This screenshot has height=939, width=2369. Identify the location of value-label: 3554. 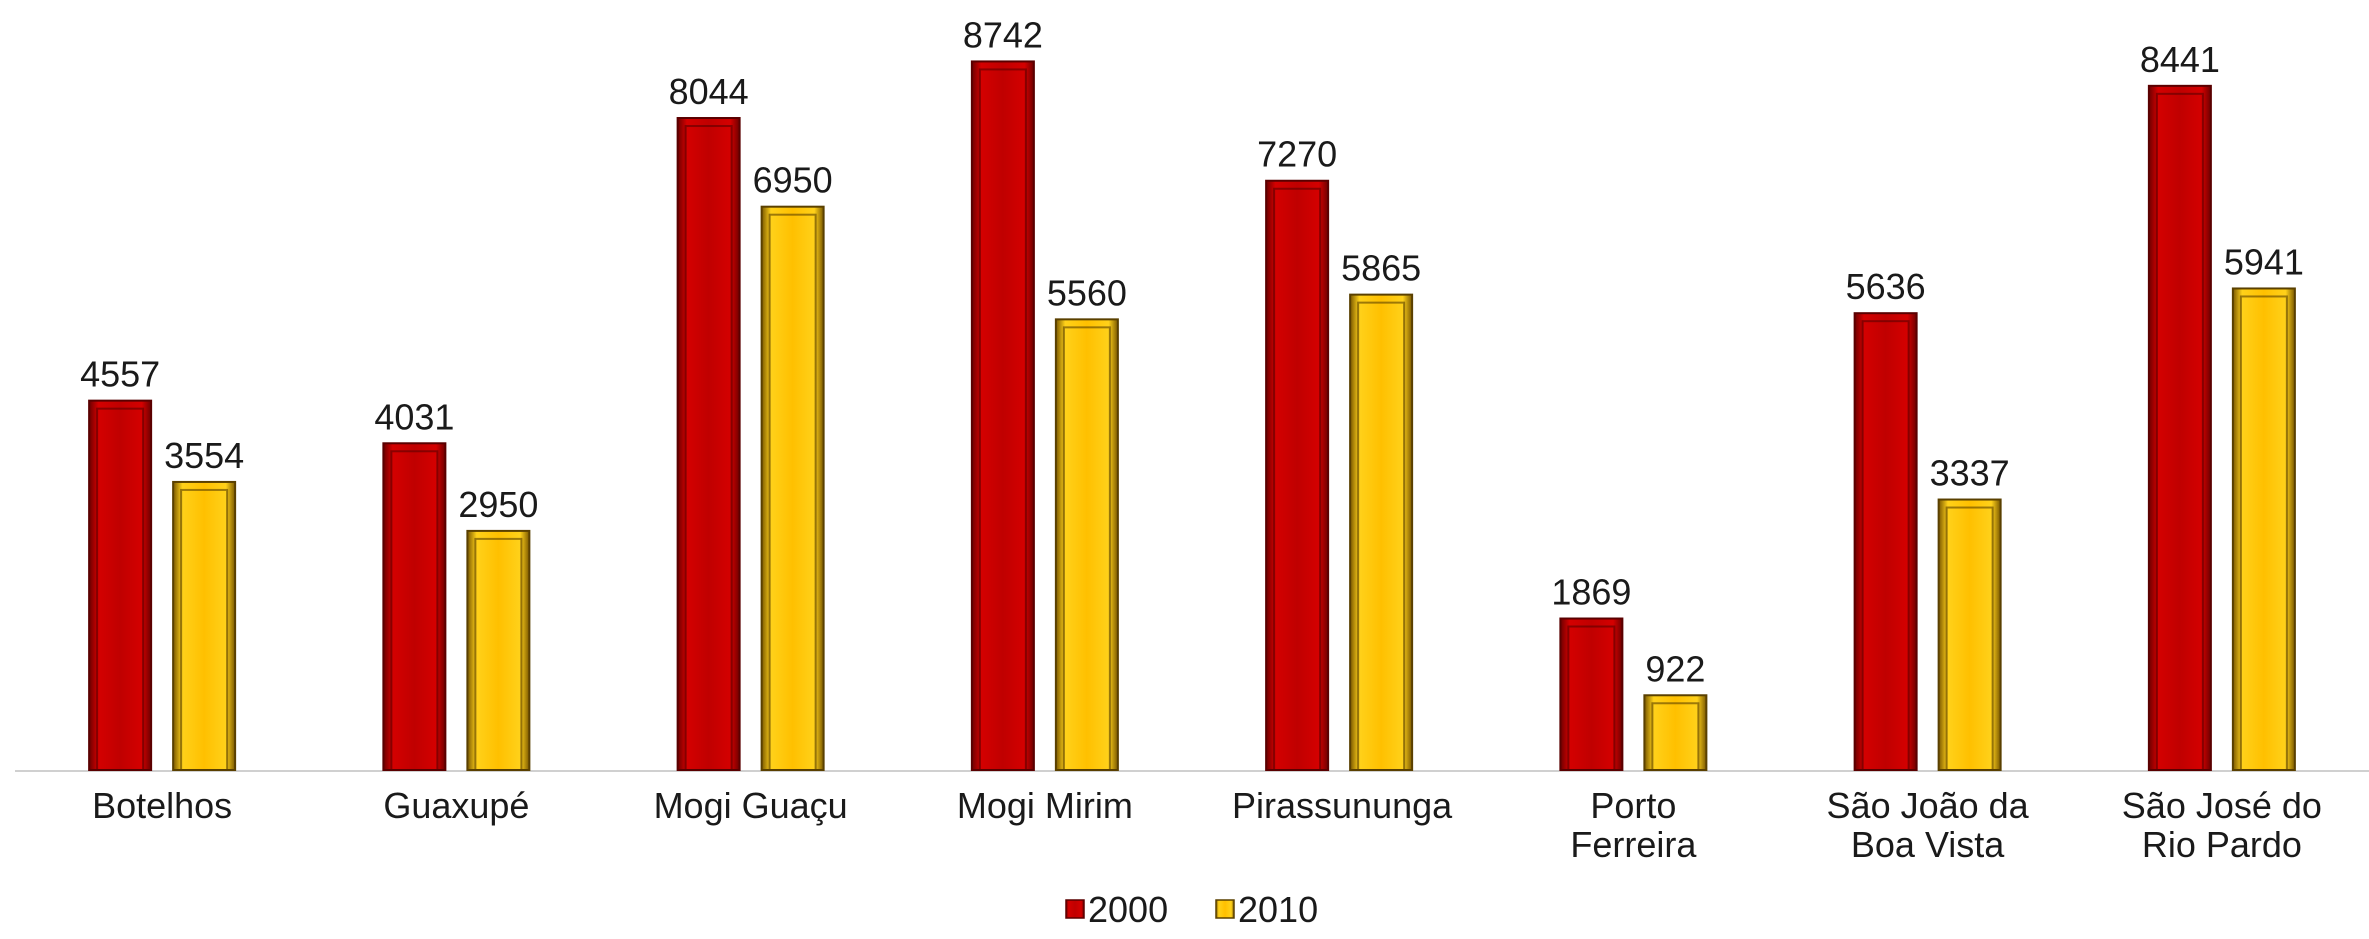
(204, 455).